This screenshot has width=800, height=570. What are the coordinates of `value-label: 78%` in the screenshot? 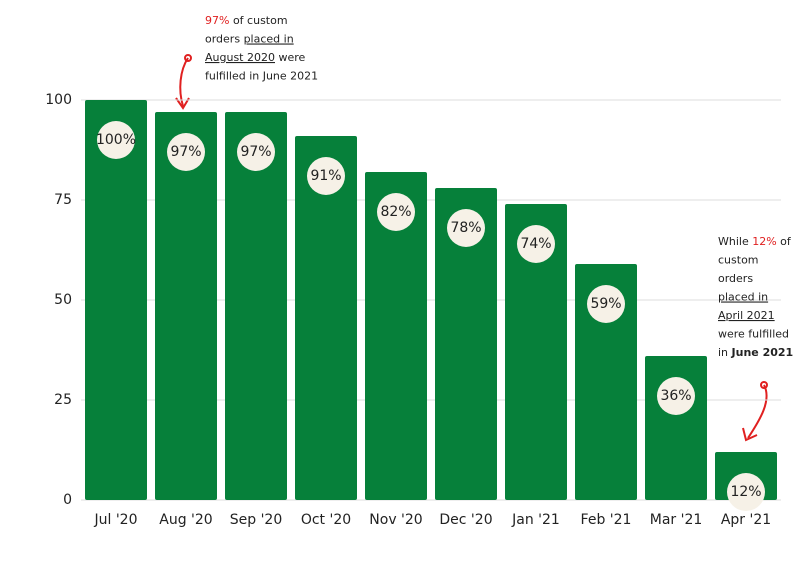 It's located at (465, 228).